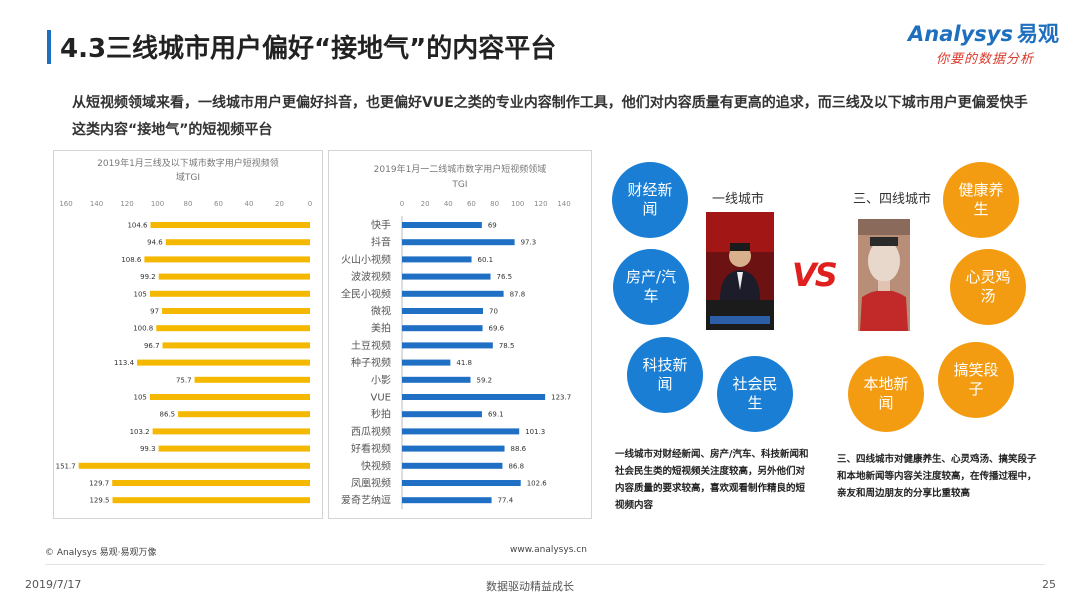  I want to click on data-label: 77.4, so click(506, 501).